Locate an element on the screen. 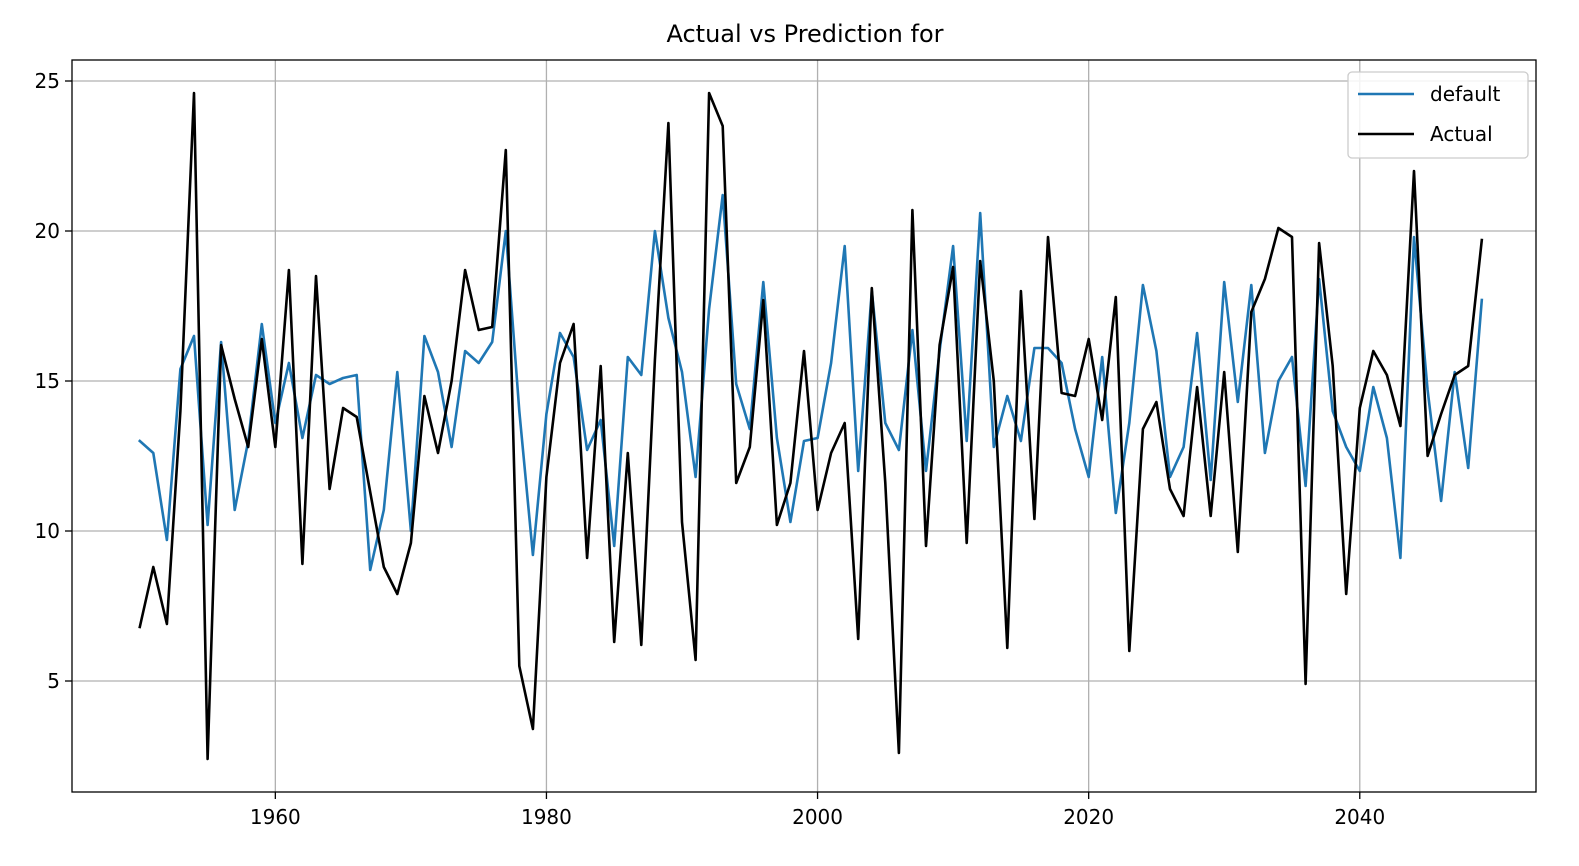  x-tick-label: 2000 is located at coordinates (817, 817).